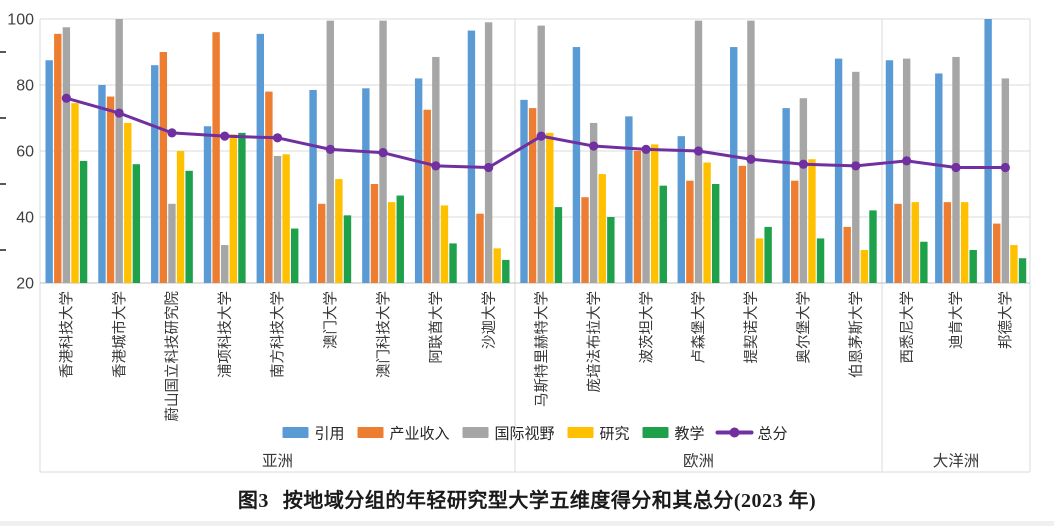 This screenshot has width=1054, height=526. I want to click on bar-引用-香港城市大学, so click(102, 184).